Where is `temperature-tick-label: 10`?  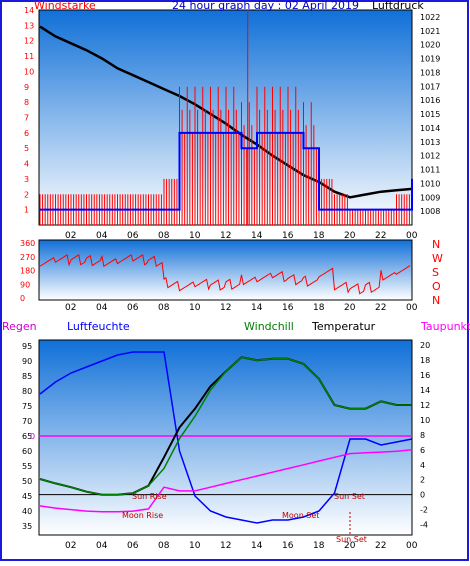 temperature-tick-label: 10 is located at coordinates (425, 420).